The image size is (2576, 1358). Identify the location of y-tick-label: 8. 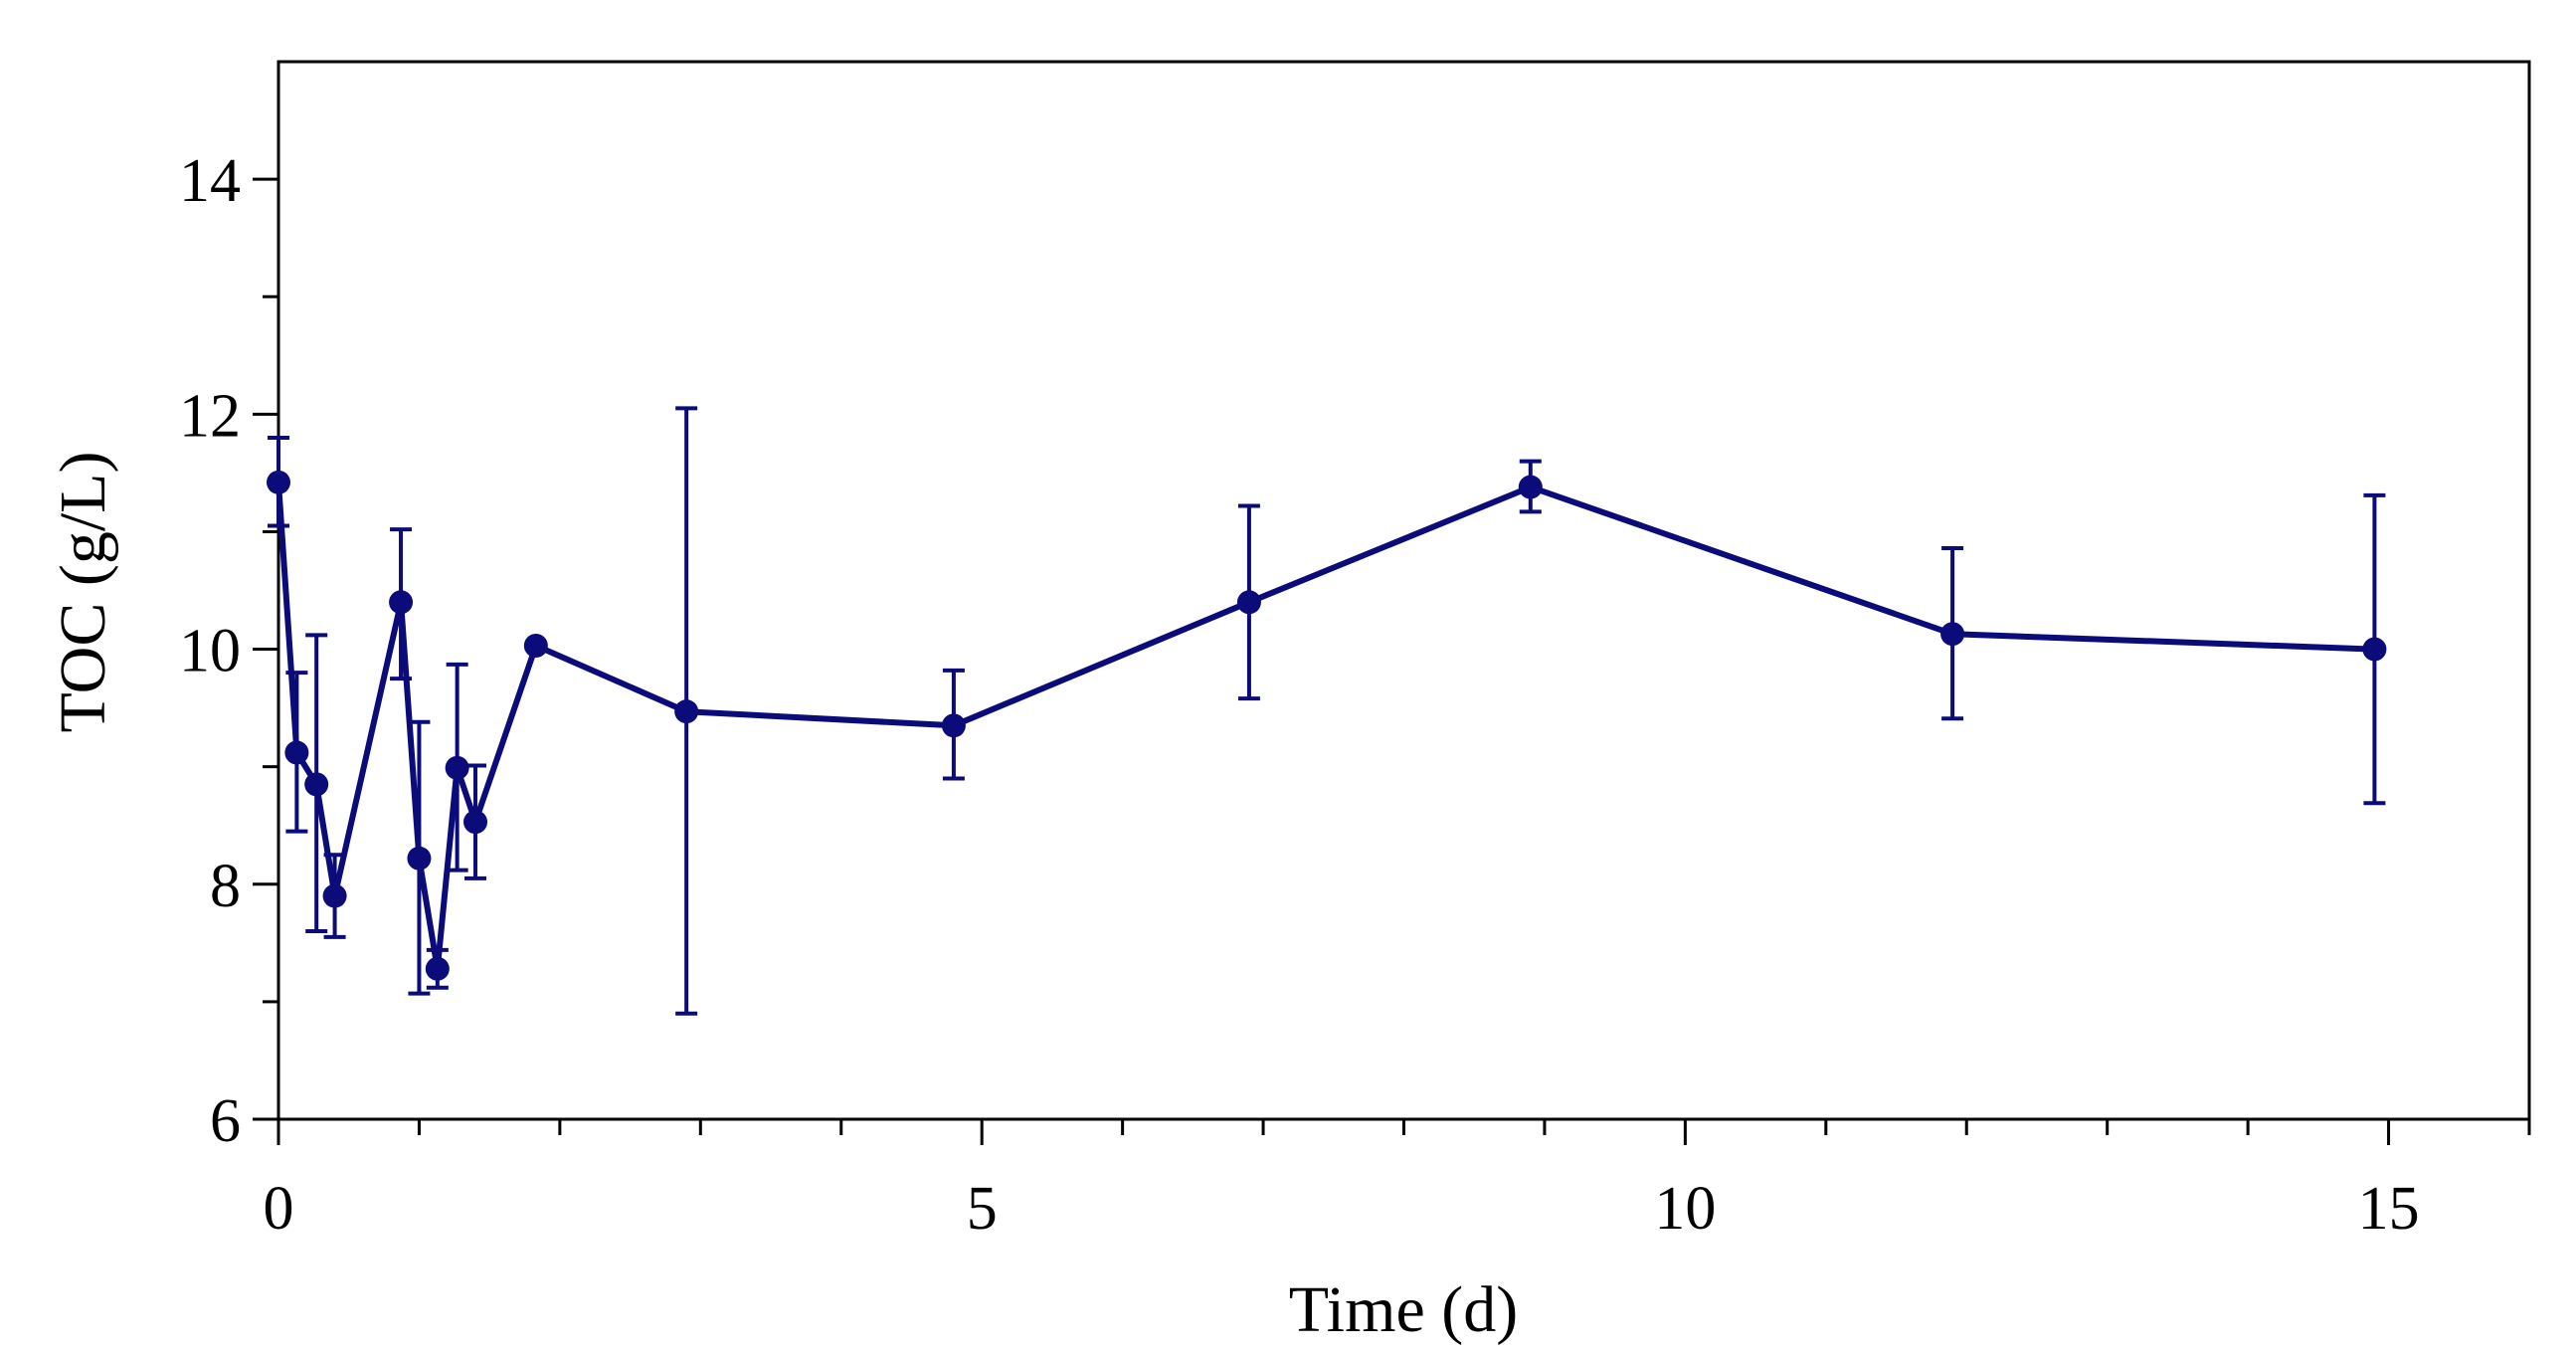
(225, 886).